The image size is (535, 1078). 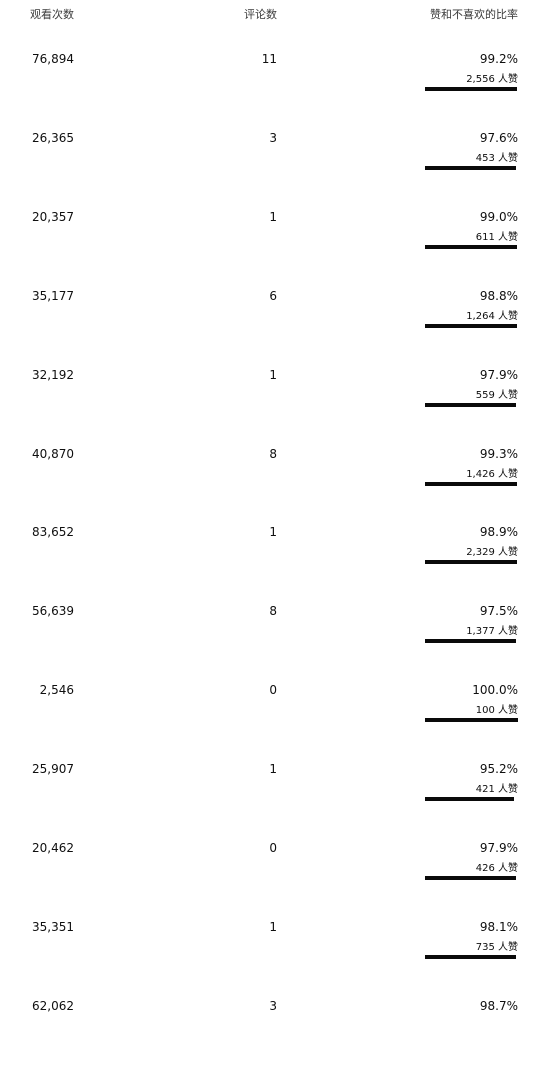 I want to click on like-ratio-percent: 100.0%, so click(x=495, y=690).